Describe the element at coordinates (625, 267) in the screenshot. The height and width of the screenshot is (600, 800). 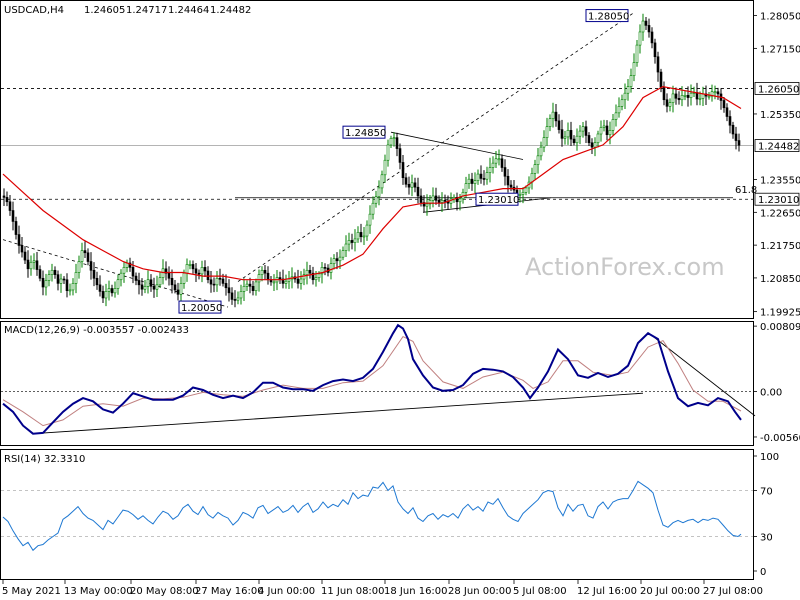
I see `watermark: ActionForex.com` at that location.